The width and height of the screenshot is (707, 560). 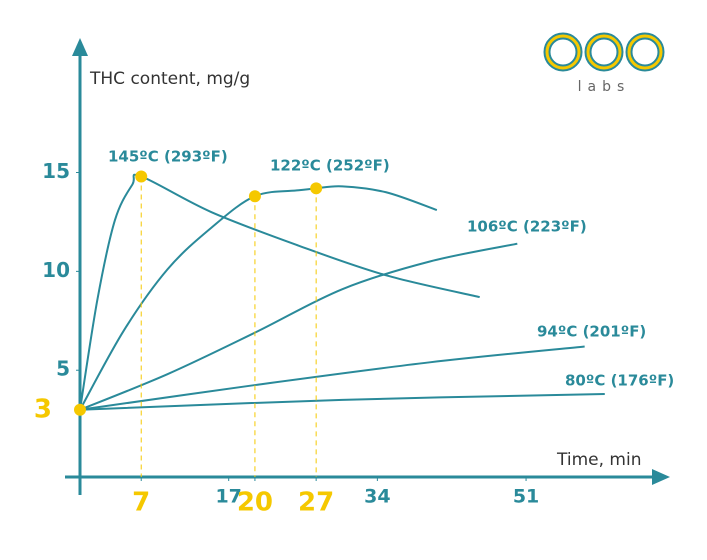 What do you see at coordinates (598, 460) in the screenshot?
I see `x-axis-label: Time, min` at bounding box center [598, 460].